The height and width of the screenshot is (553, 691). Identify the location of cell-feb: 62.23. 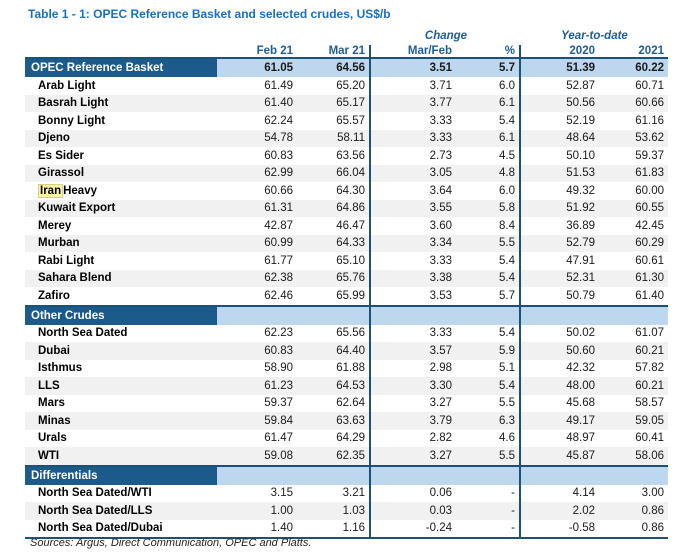
(278, 333).